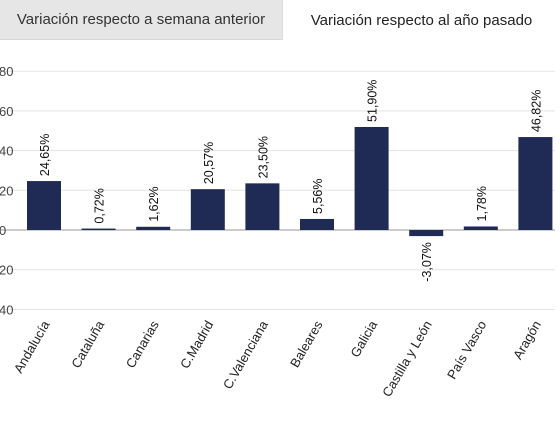 The image size is (560, 435). I want to click on data-label: 0,72%, so click(100, 205).